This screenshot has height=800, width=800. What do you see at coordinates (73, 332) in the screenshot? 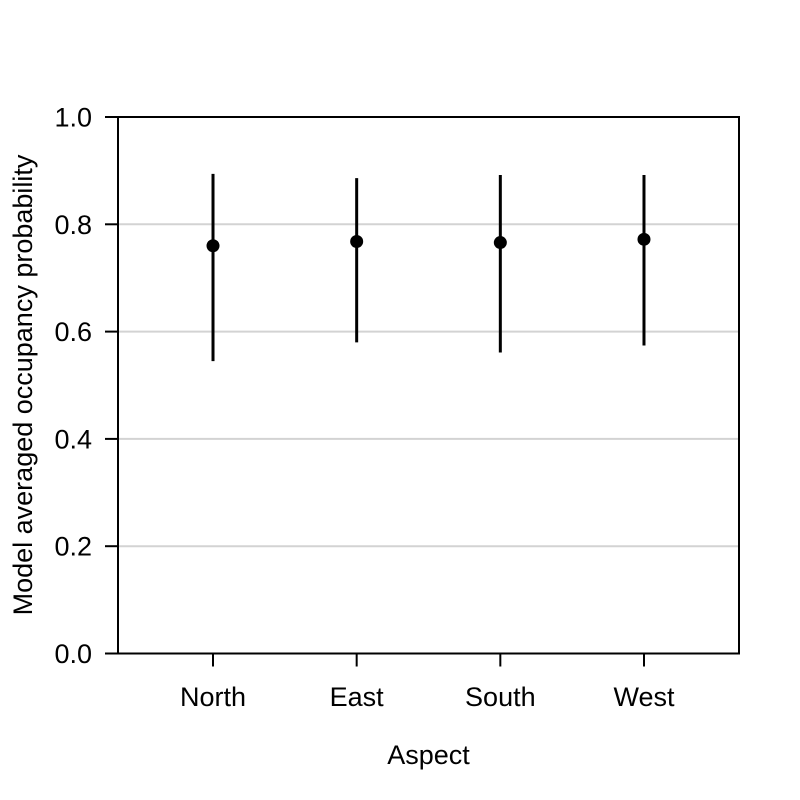
I see `y-tick-label: 0.6` at bounding box center [73, 332].